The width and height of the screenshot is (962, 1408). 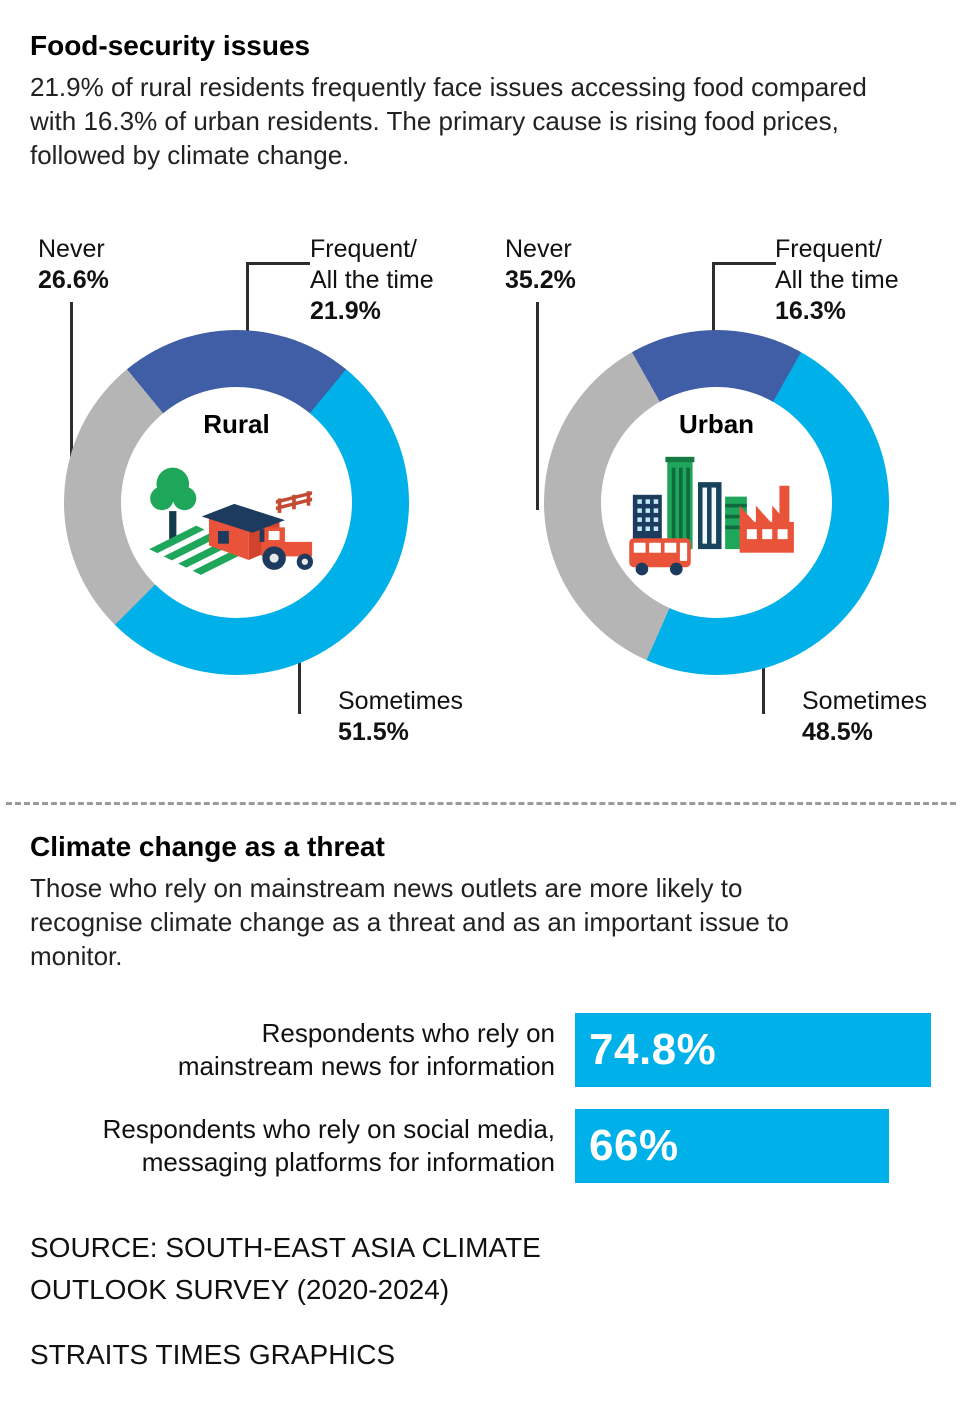 What do you see at coordinates (172, 504) in the screenshot?
I see `tree-icon` at bounding box center [172, 504].